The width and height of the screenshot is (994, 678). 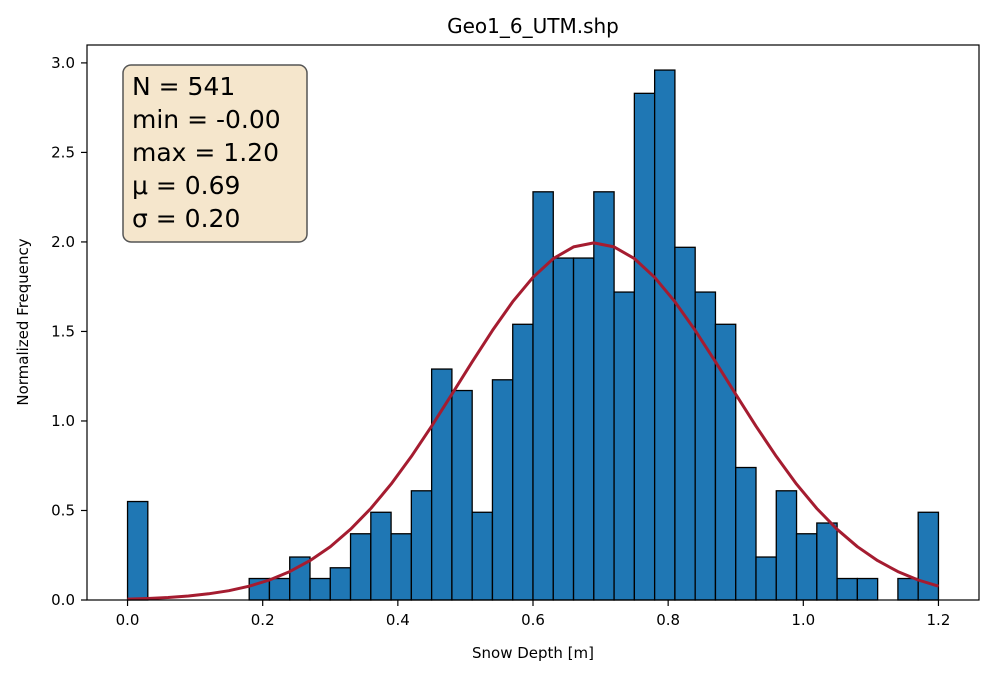 I want to click on y-tick-label: 1.0, so click(x=63, y=421).